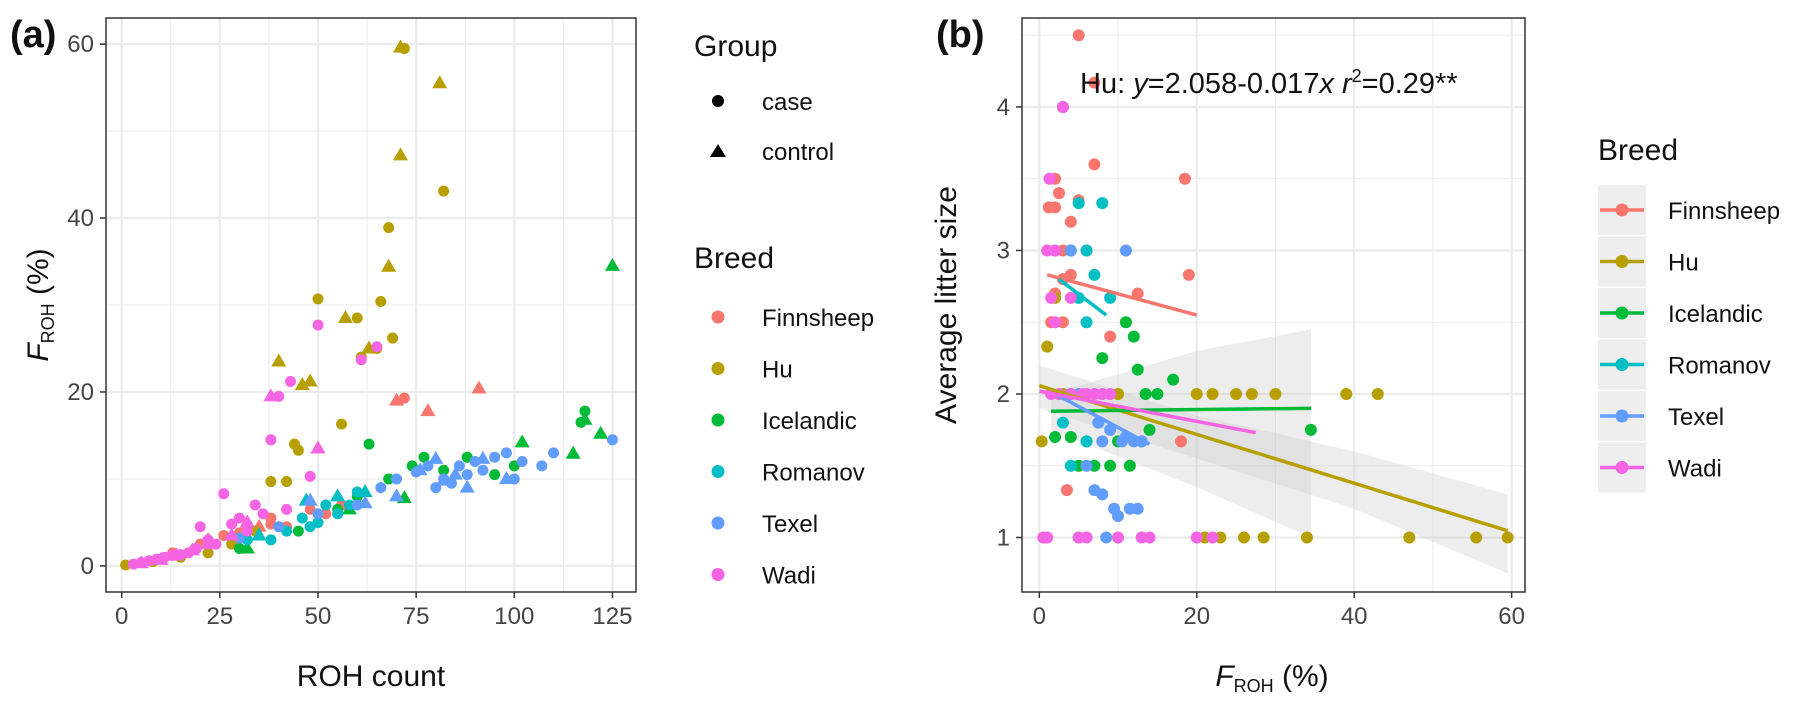 Image resolution: width=1800 pixels, height=704 pixels. Describe the element at coordinates (86, 305) in the screenshot. I see `y-ticks-a: 0 20 40 60` at that location.